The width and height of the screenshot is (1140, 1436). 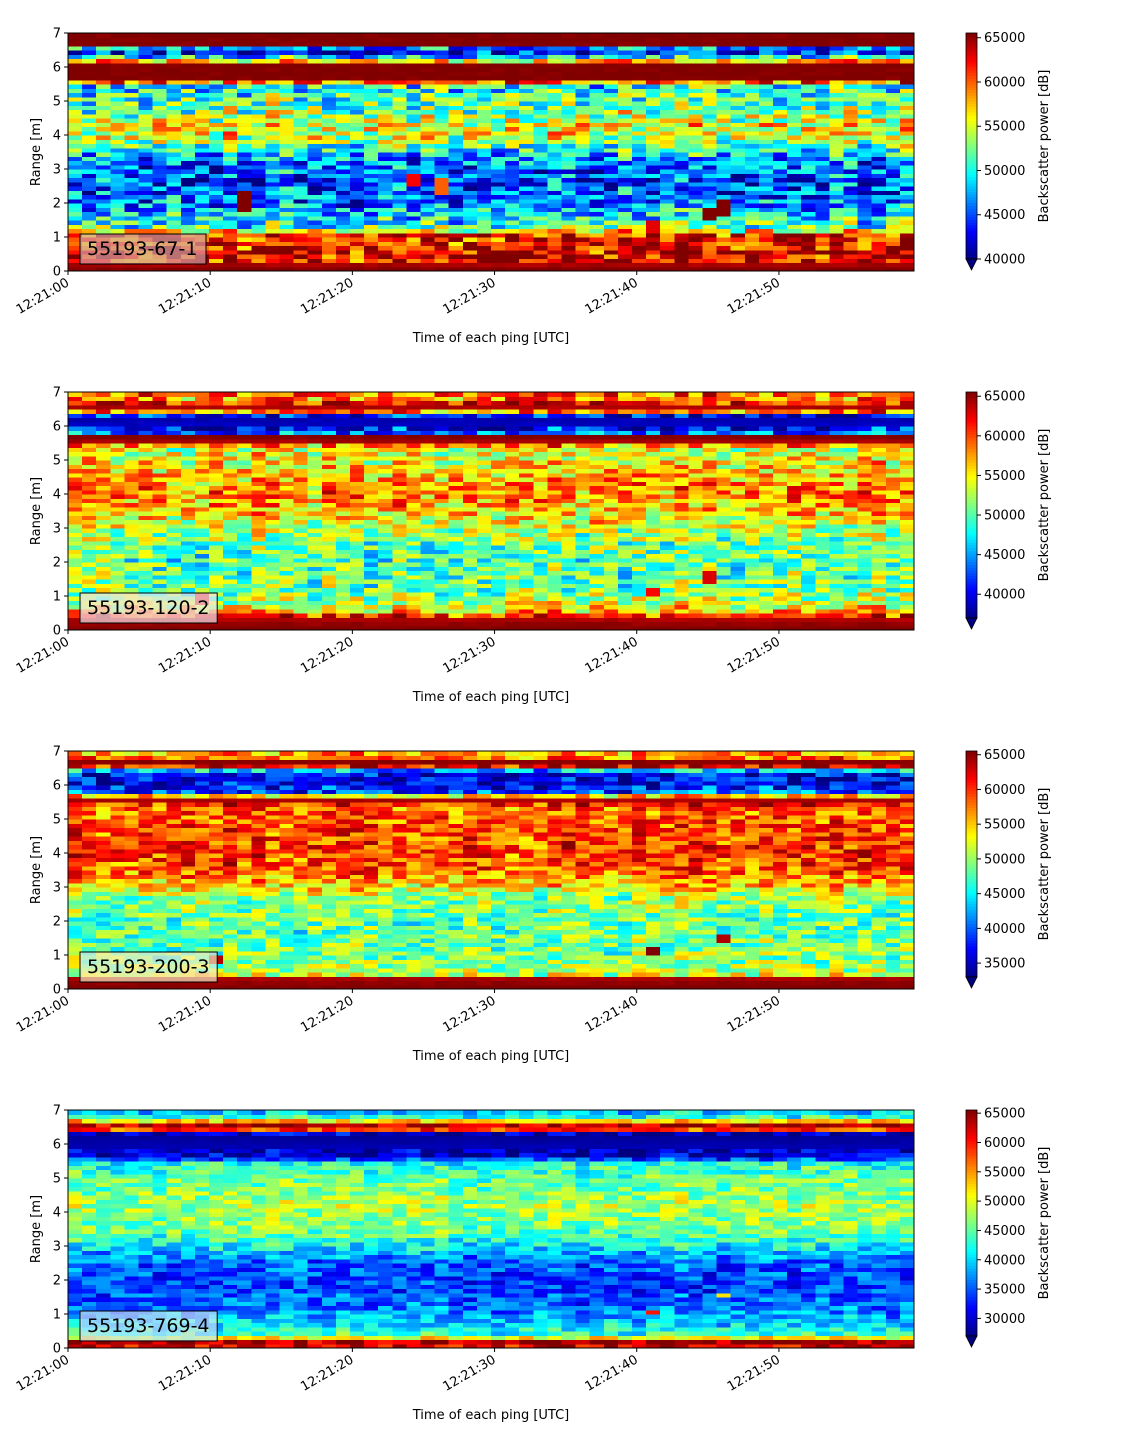 What do you see at coordinates (971, 111) in the screenshot?
I see `colorbar-segment` at bounding box center [971, 111].